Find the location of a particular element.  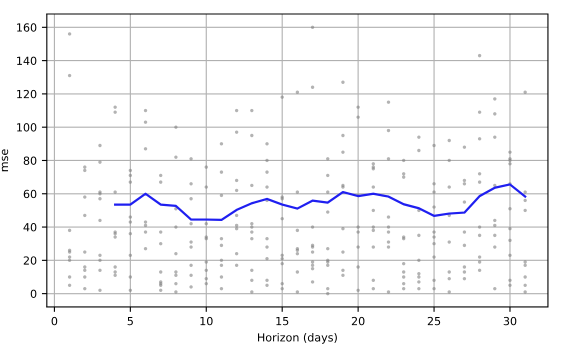

x-tick-label: 25 is located at coordinates (434, 321).